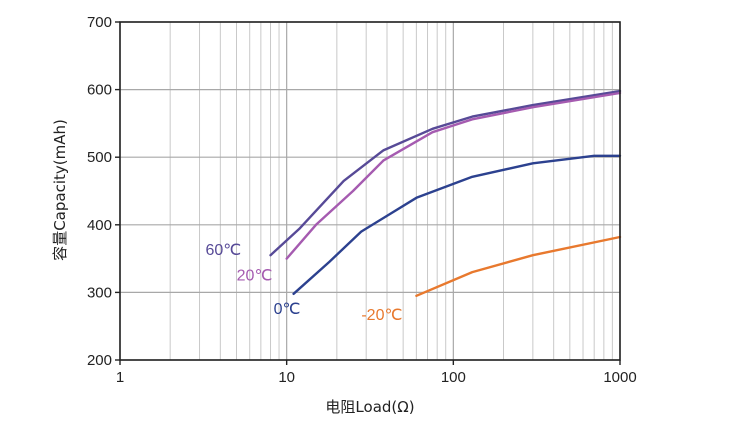  Describe the element at coordinates (120, 377) in the screenshot. I see `x-tick-label: 1` at that location.